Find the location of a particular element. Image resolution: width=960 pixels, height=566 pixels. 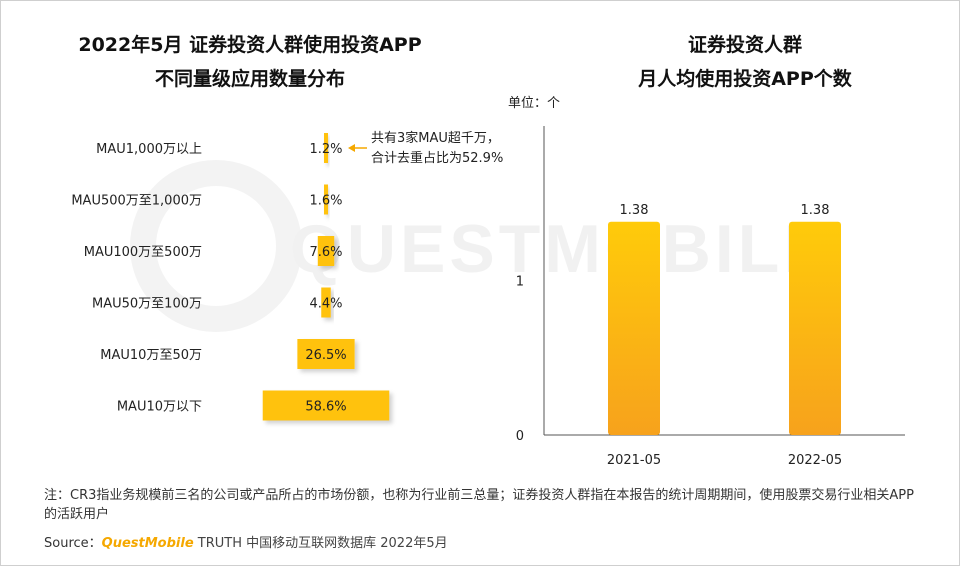

annotation-line2: 合计去重占比为52.9% is located at coordinates (437, 158).